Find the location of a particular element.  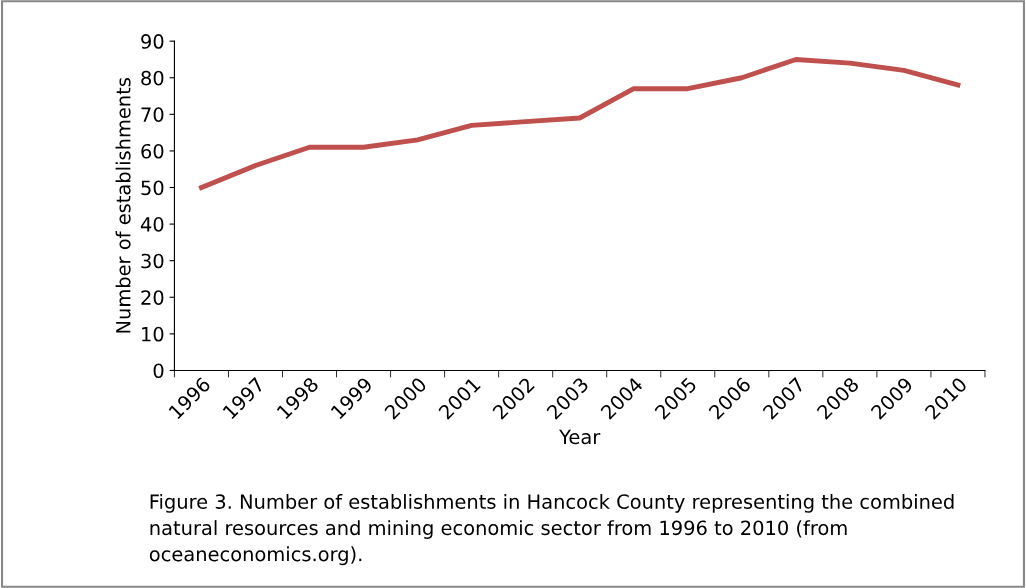

y-tick-label: 40 is located at coordinates (152, 224).